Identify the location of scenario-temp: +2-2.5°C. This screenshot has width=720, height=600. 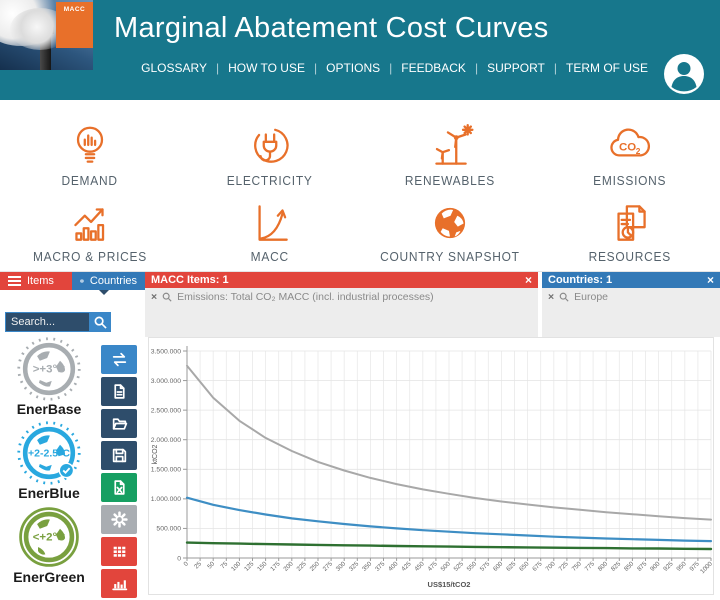
(49, 454).